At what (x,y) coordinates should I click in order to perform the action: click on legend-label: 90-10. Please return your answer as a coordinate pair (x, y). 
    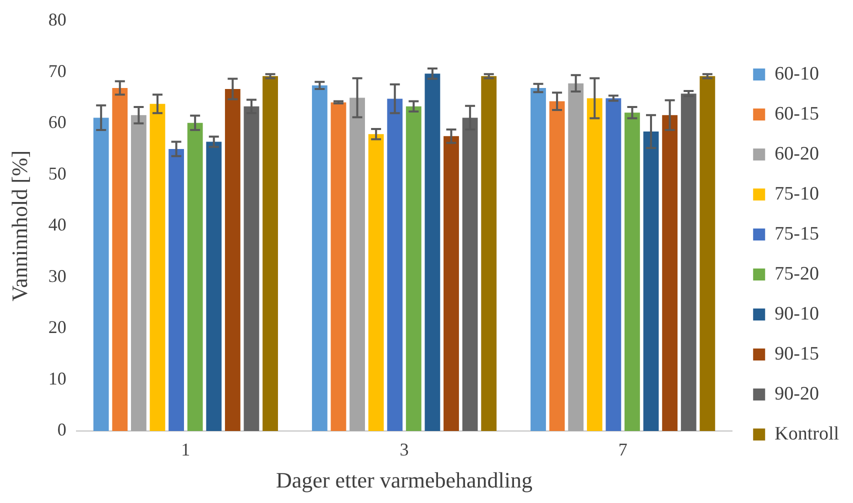
    Looking at the image, I should click on (796, 313).